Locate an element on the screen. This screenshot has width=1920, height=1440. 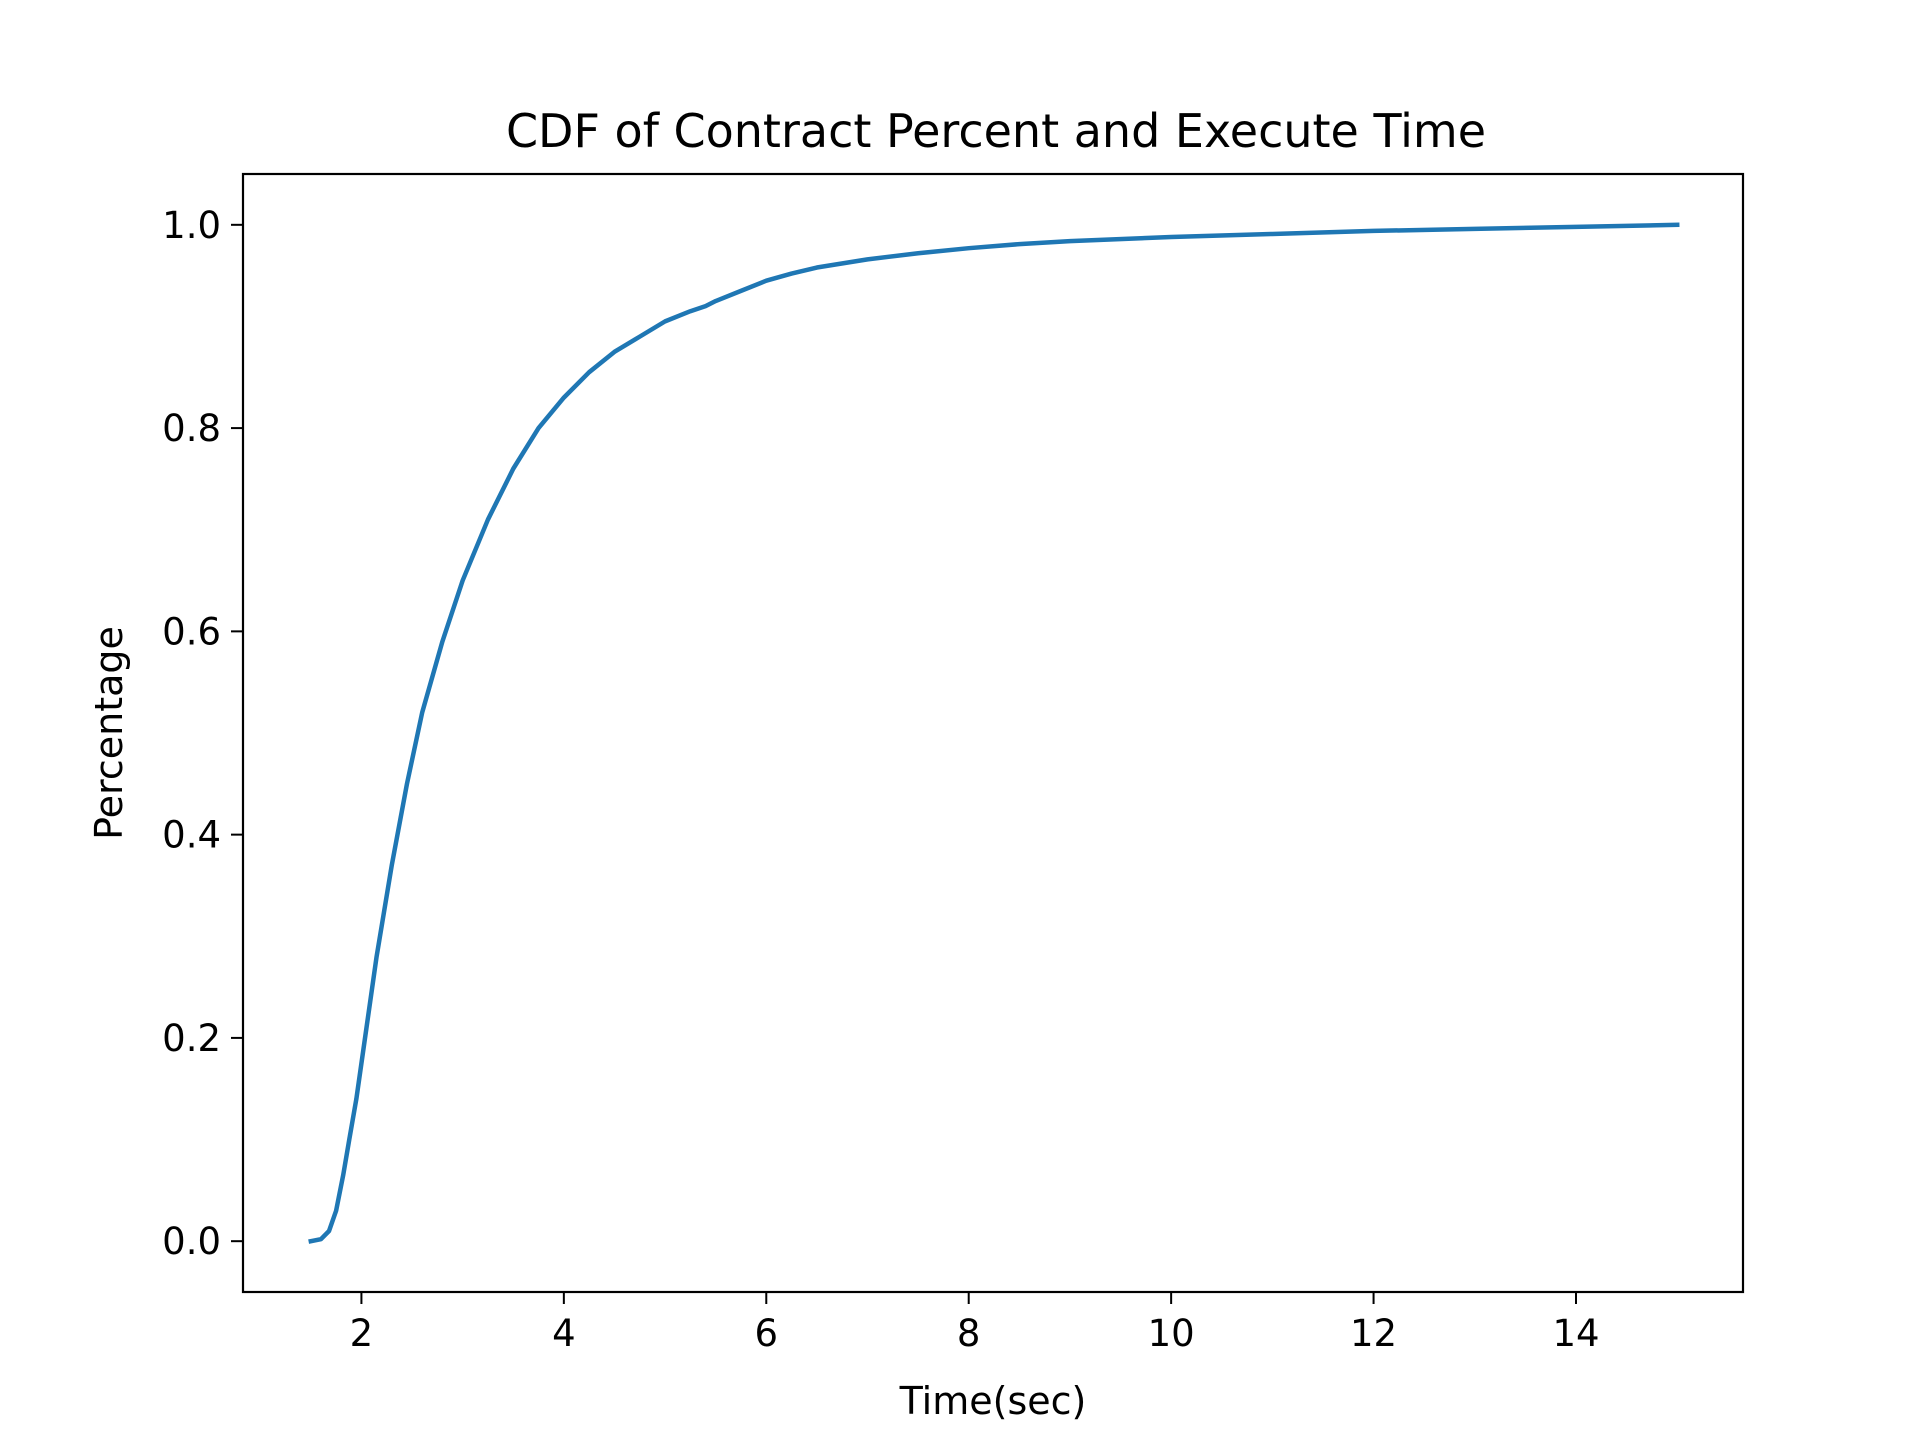
x-tick-label: 10 is located at coordinates (1171, 1333).